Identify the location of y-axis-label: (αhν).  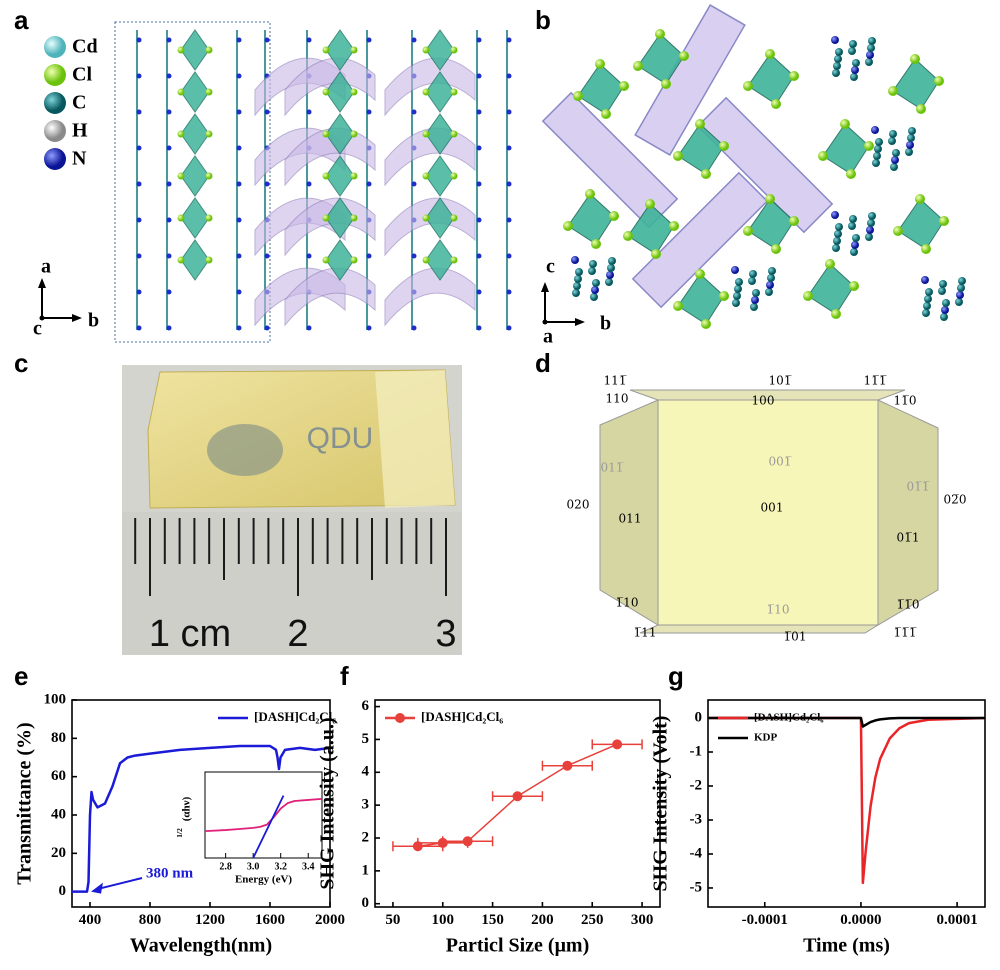
(187, 808).